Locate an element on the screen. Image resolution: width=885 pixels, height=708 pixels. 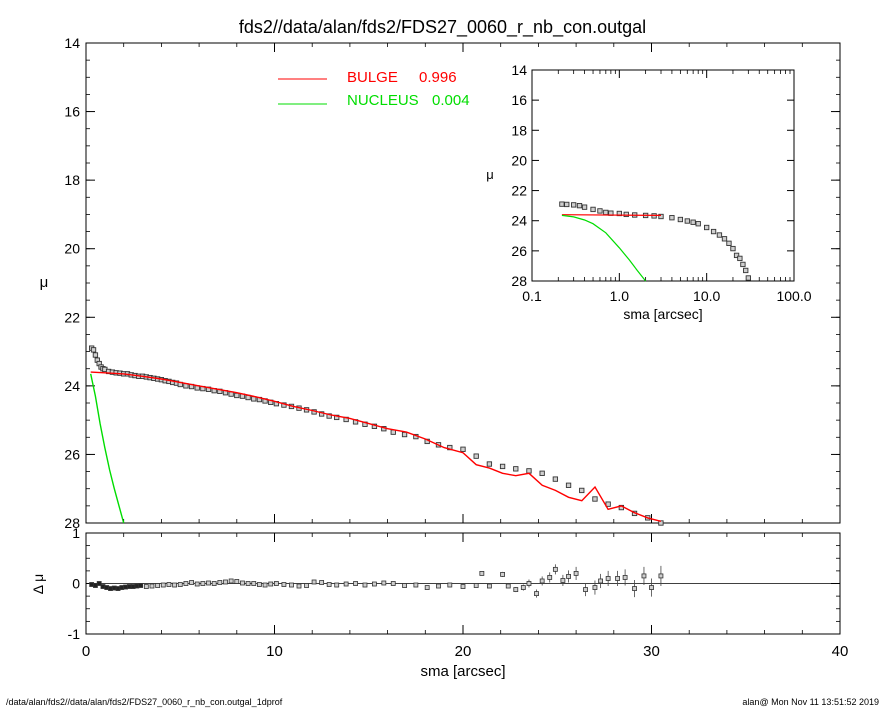
inset-y-ticks: 14 16 18 20 22 24 26 28 is located at coordinates (652, 175).